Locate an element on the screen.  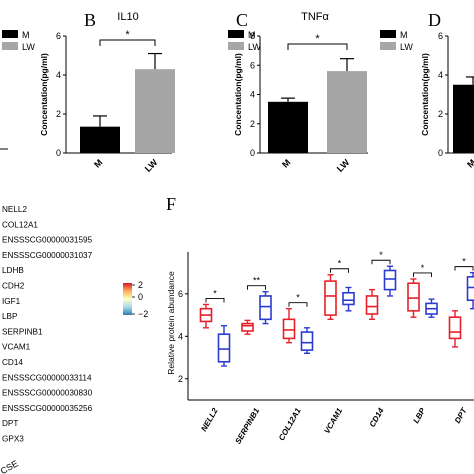
gene-label: SERPINB1 is located at coordinates (22, 331).